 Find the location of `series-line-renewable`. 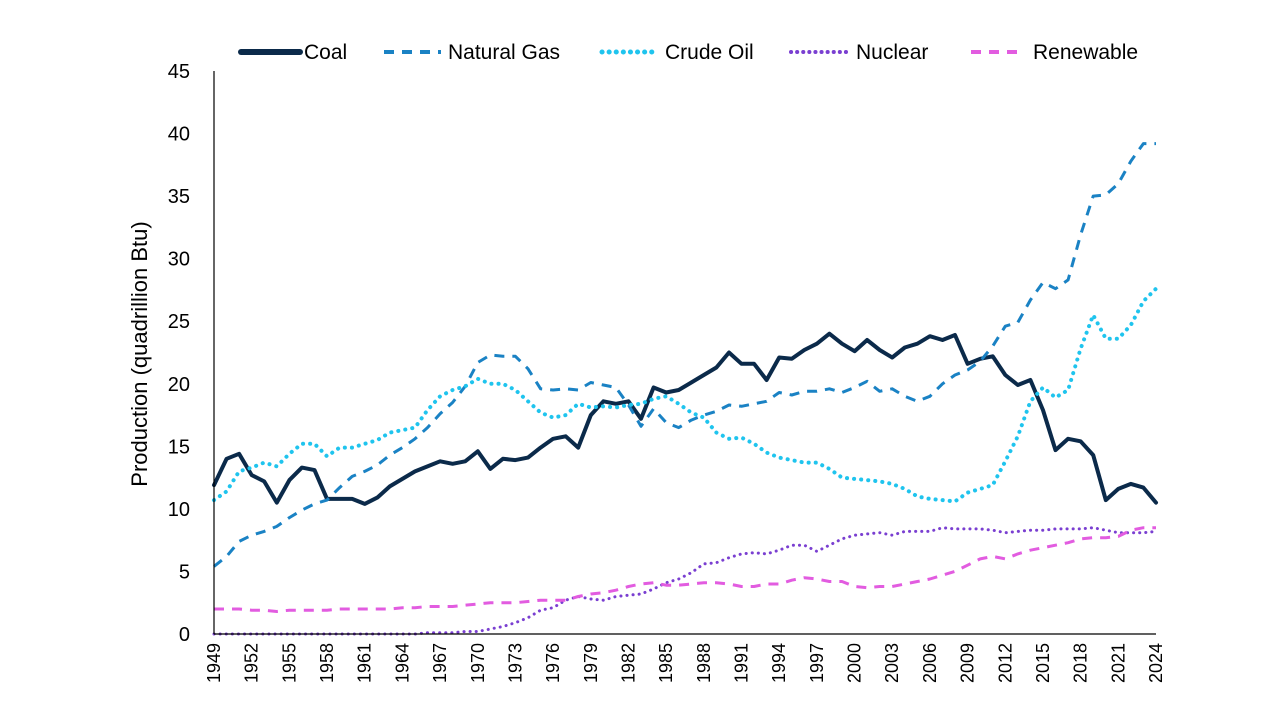

series-line-renewable is located at coordinates (685, 569).